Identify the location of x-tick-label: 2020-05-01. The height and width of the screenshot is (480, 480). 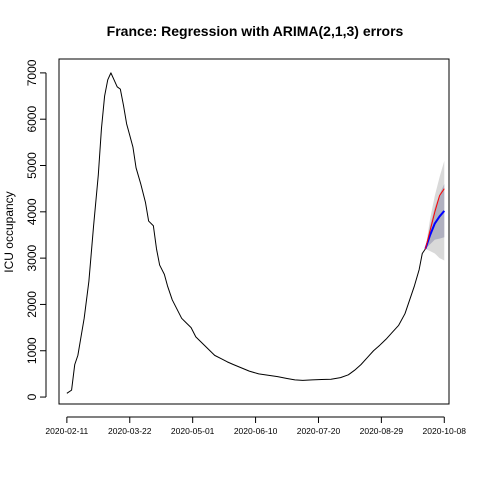
(193, 431).